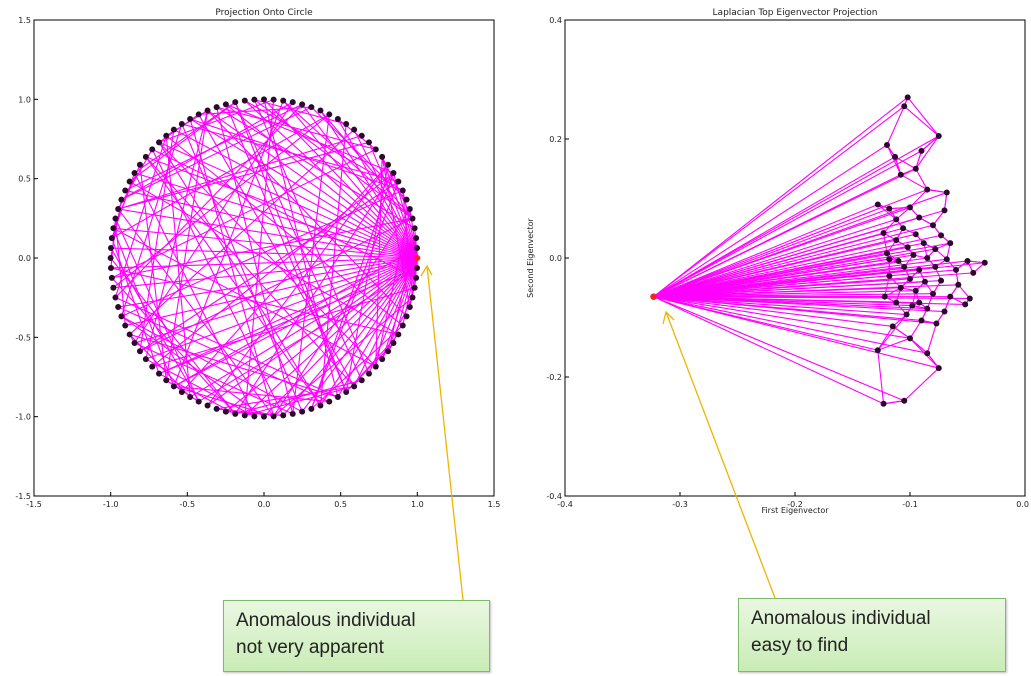 Image resolution: width=1031 pixels, height=676 pixels. What do you see at coordinates (555, 20) in the screenshot?
I see `y-tick-label: 0.4` at bounding box center [555, 20].